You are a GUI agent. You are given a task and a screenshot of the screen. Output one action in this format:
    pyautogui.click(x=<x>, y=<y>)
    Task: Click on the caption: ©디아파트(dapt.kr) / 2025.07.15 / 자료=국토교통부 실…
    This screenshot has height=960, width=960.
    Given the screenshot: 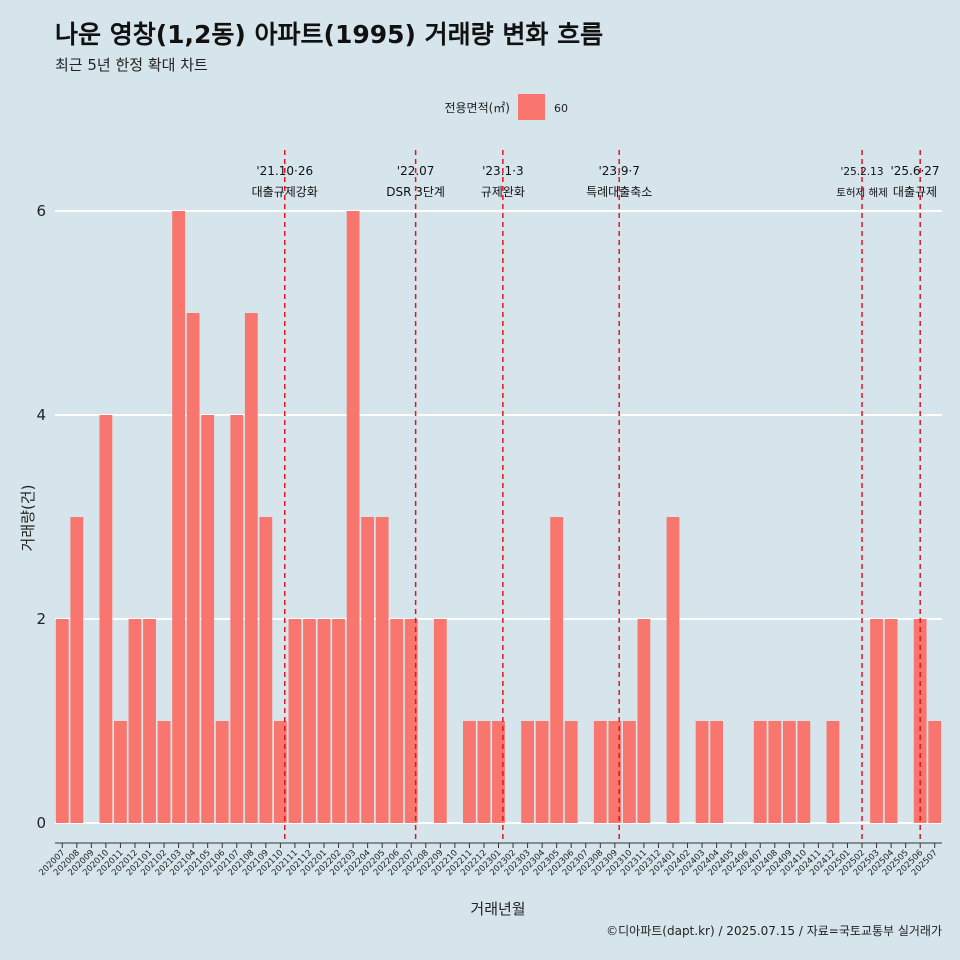 What is the action you would take?
    pyautogui.click(x=774, y=931)
    